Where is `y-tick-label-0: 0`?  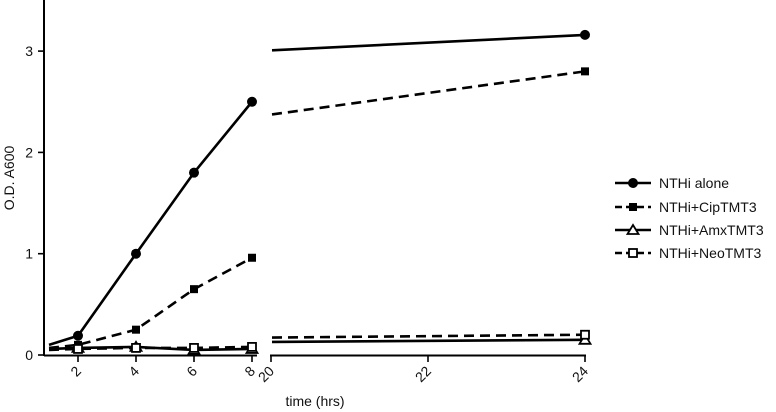
y-tick-label-0: 0 is located at coordinates (29, 355).